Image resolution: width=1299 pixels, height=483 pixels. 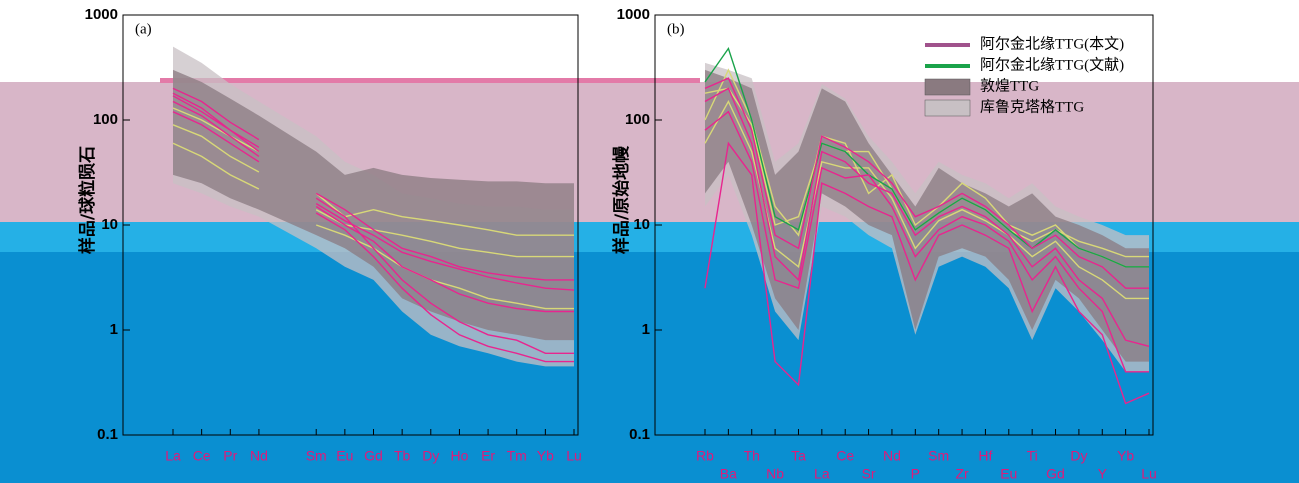 What do you see at coordinates (488, 456) in the screenshot?
I see `x-tick-label: Er` at bounding box center [488, 456].